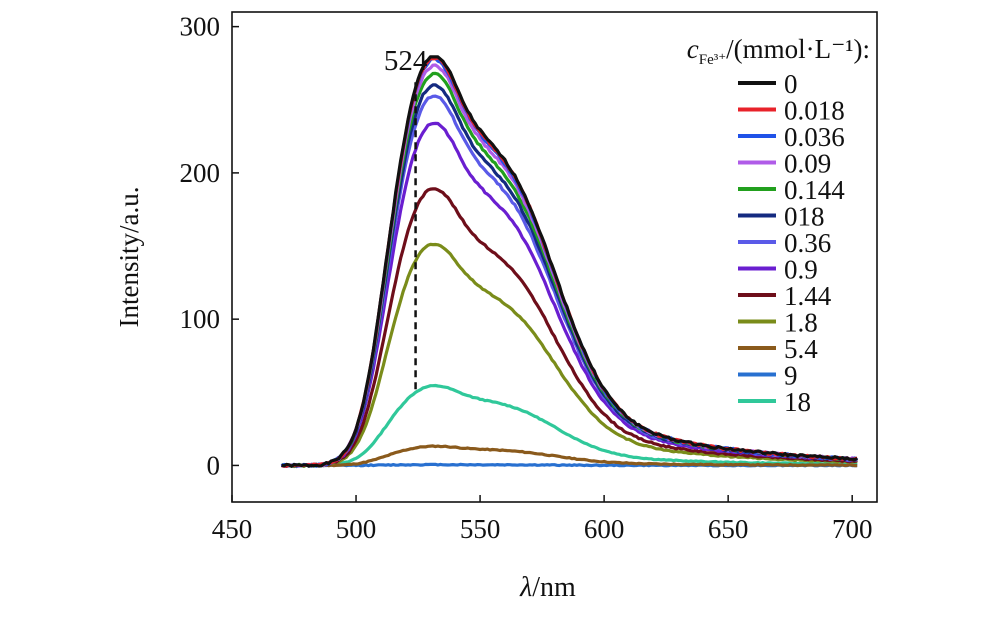 The width and height of the screenshot is (1000, 617). Describe the element at coordinates (356, 529) in the screenshot. I see `x-tick-label: 500` at that location.